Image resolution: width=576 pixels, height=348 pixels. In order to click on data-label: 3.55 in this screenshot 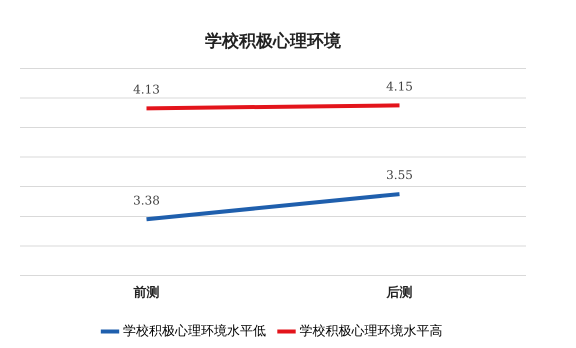, I will do `click(399, 175)`.